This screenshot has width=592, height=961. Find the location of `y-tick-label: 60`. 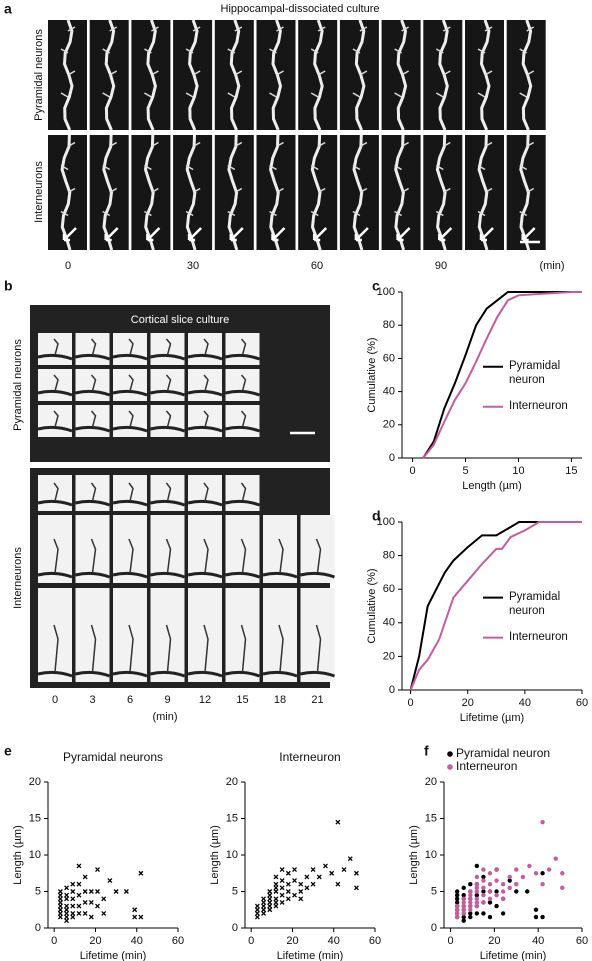

y-tick-label: 60 is located at coordinates (389, 589).